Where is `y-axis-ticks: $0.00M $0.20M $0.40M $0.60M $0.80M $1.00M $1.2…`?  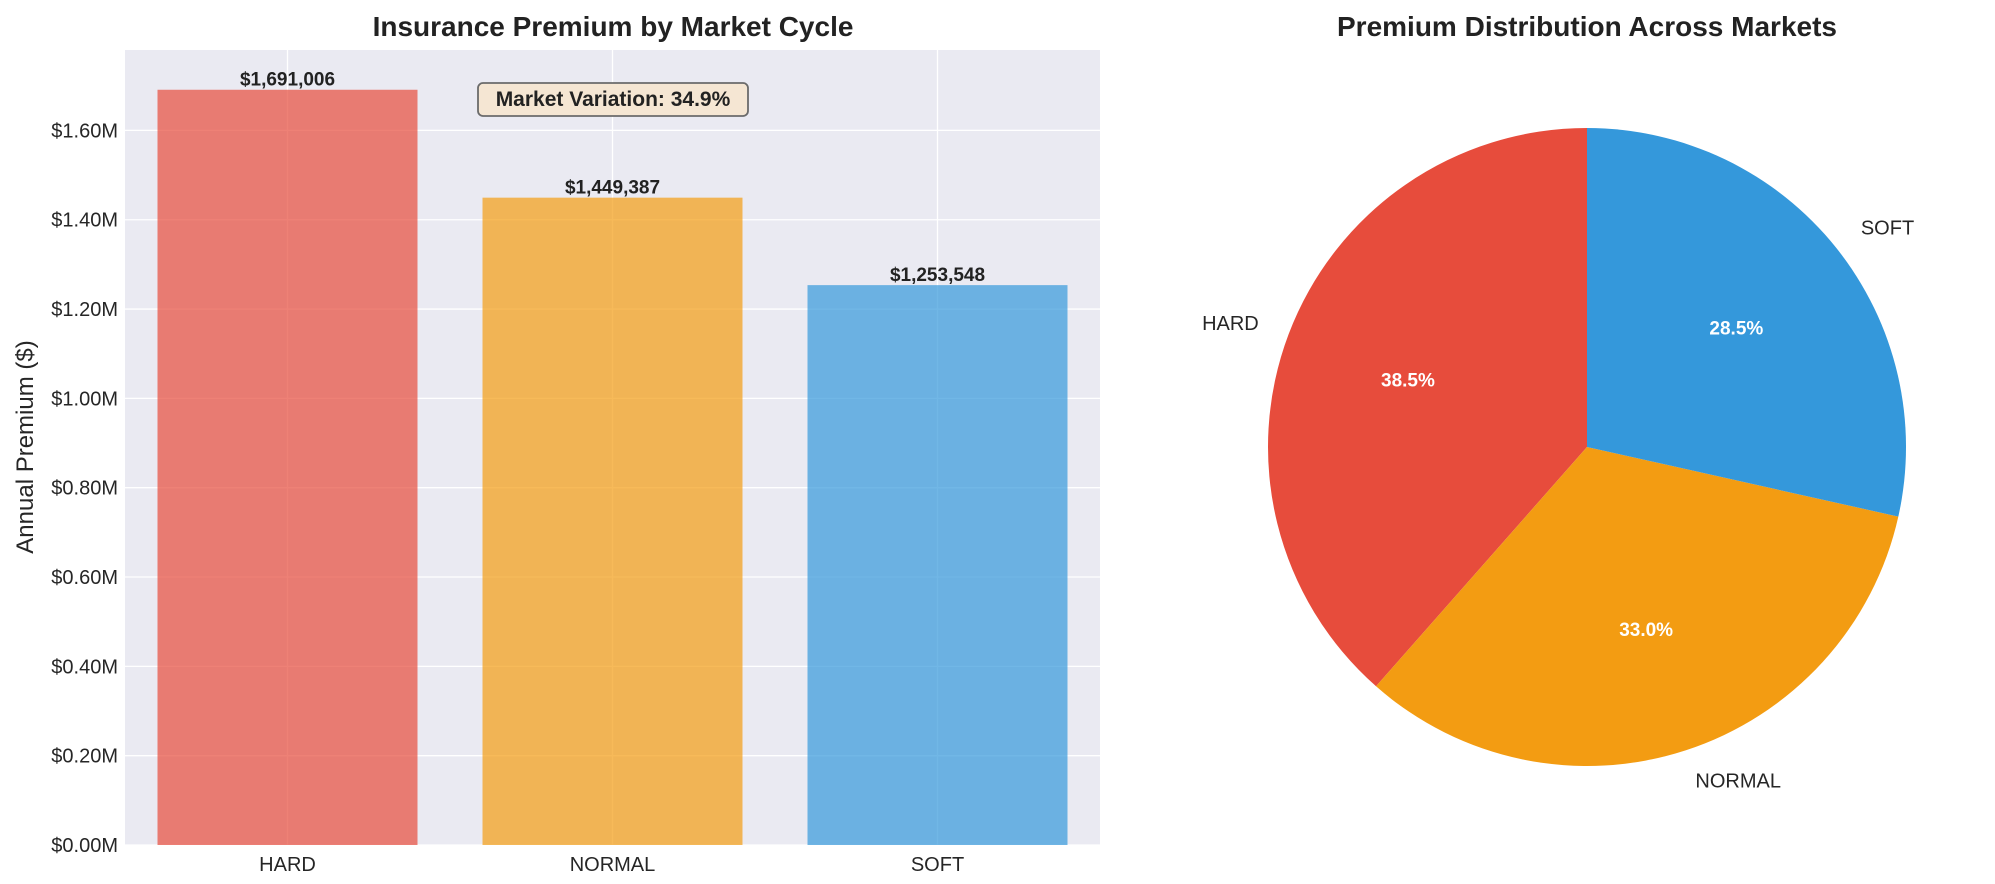
y-axis-ticks: $0.00M $0.20M $0.40M $0.60M $0.80M $1.00M $1.2… is located at coordinates (84, 488).